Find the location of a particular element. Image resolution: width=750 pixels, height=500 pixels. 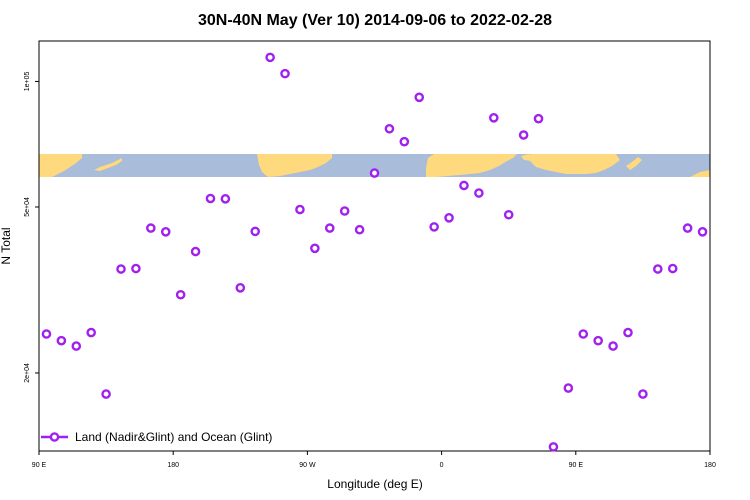

y-tick-label: 2e+04 is located at coordinates (27, 373).